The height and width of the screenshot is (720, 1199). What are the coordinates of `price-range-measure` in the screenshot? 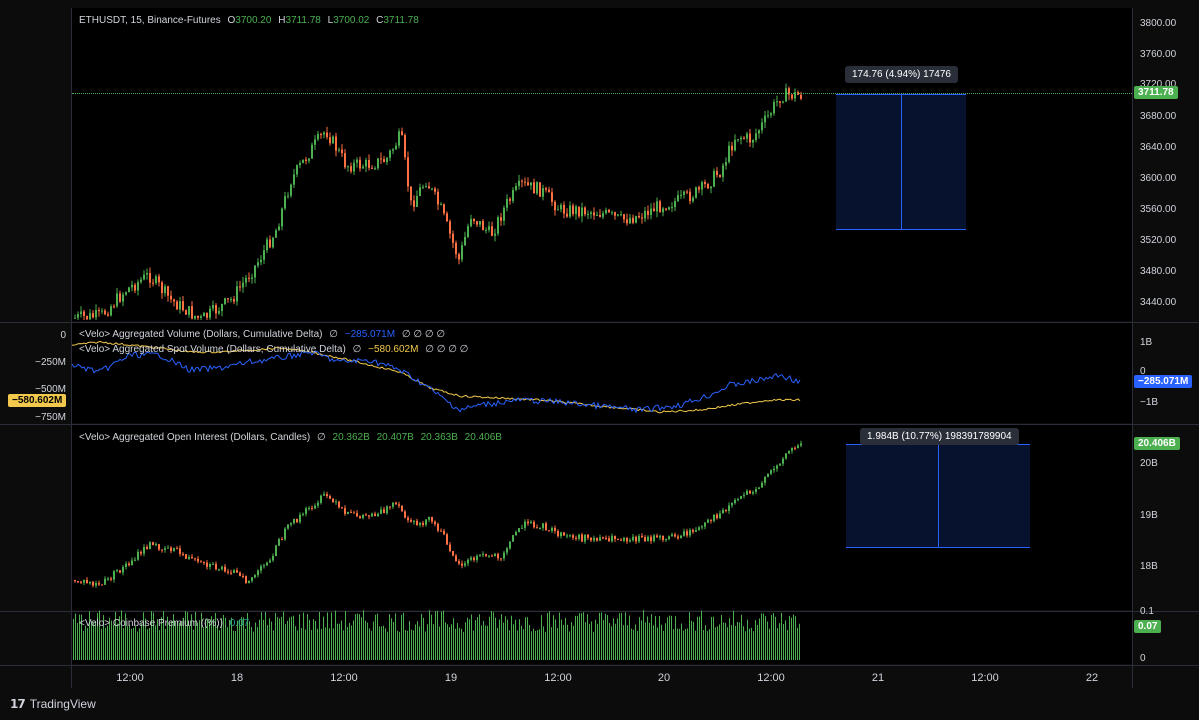 It's located at (901, 162).